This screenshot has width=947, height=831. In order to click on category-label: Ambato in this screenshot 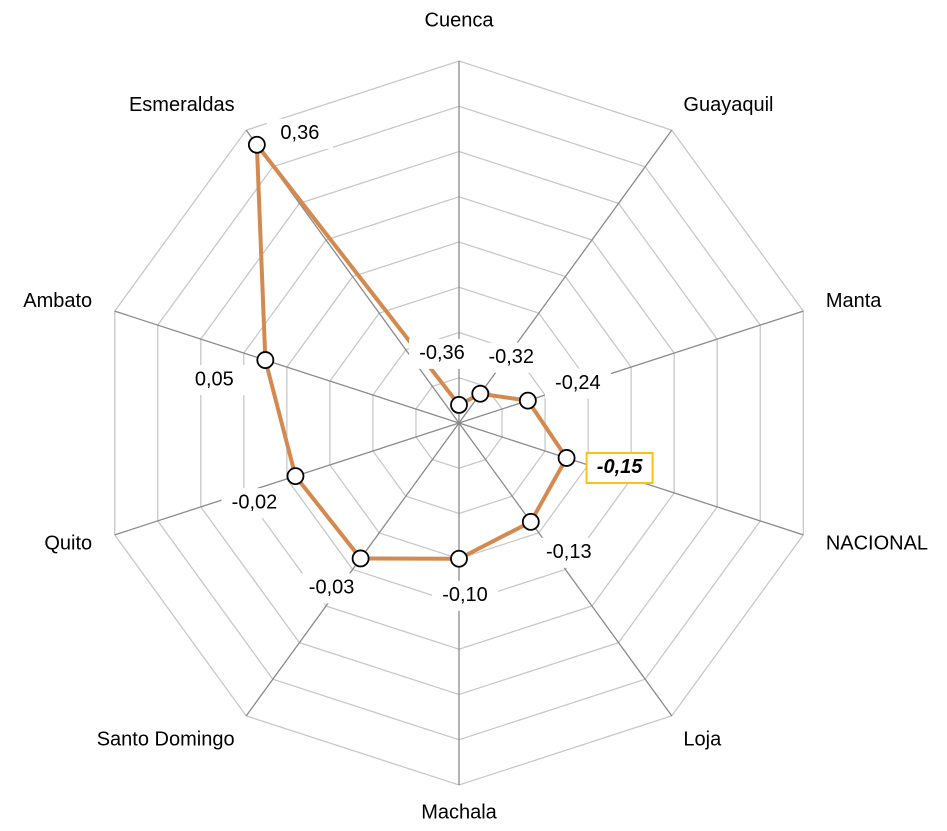, I will do `click(57, 301)`.